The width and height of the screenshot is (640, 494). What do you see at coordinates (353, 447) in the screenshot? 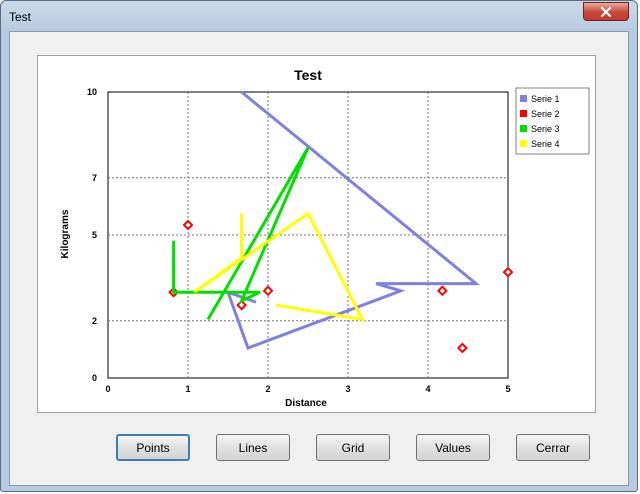
I see `grid-button: Grid` at bounding box center [353, 447].